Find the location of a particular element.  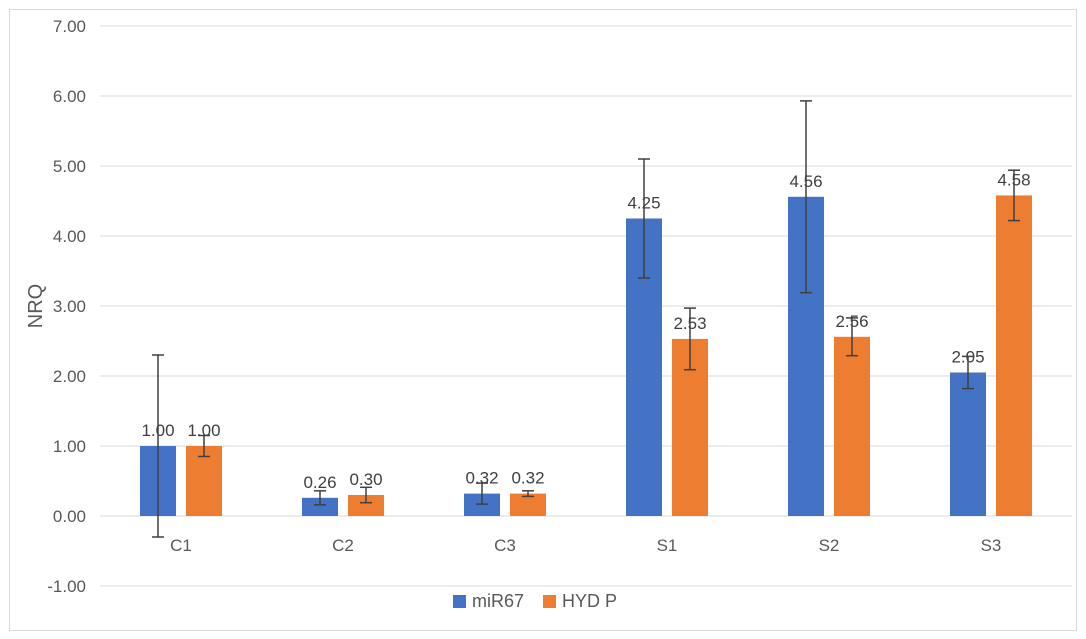

y-tick-label: 5.00 is located at coordinates (69, 166).